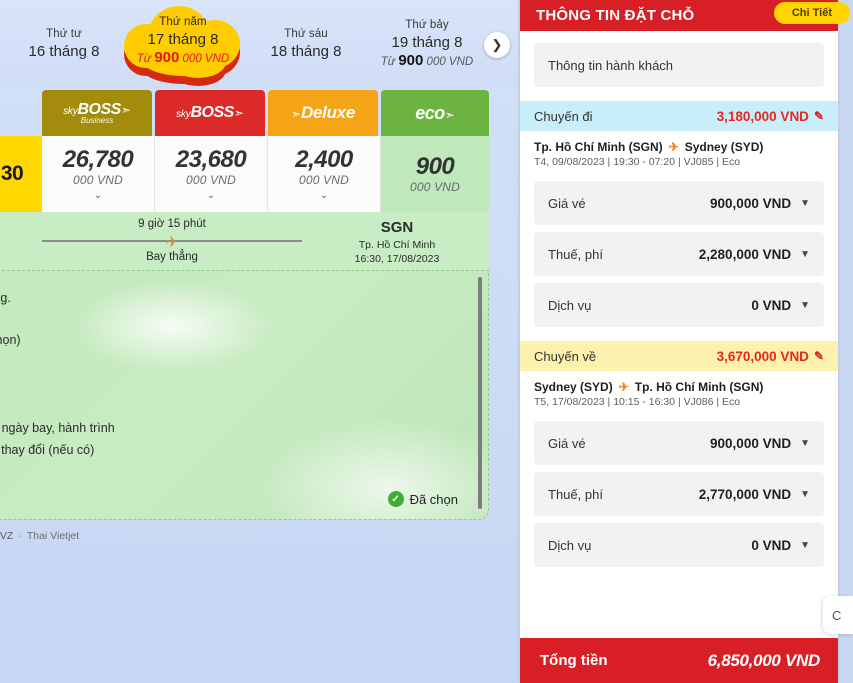 This screenshot has width=853, height=683. What do you see at coordinates (10, 340) in the screenshot?
I see `detail-line-optional: (tùy chọn)` at bounding box center [10, 340].